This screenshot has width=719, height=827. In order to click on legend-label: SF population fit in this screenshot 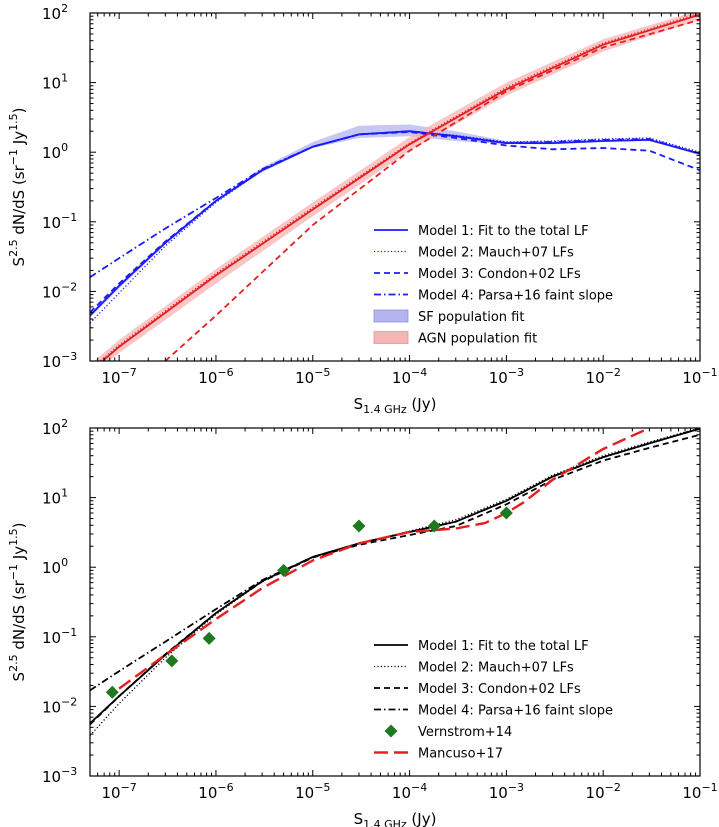, I will do `click(471, 317)`.